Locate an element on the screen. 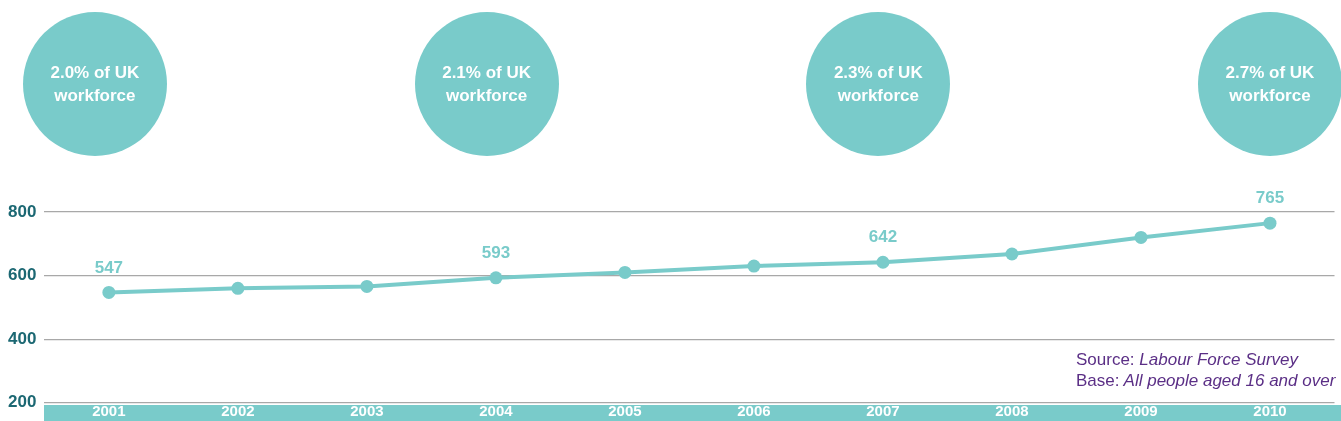  data-label: 765 is located at coordinates (1270, 198).